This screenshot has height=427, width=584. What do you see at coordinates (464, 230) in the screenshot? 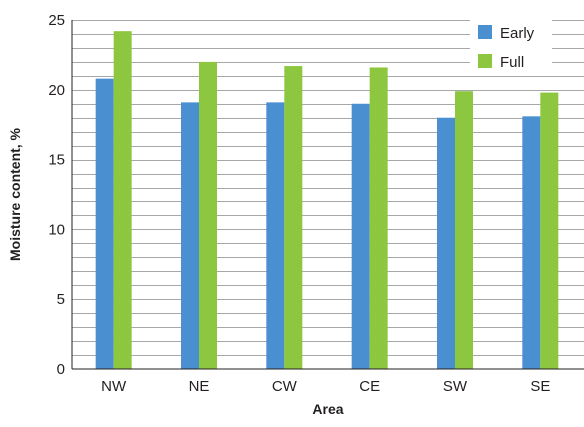
I see `bar-full-sw` at bounding box center [464, 230].